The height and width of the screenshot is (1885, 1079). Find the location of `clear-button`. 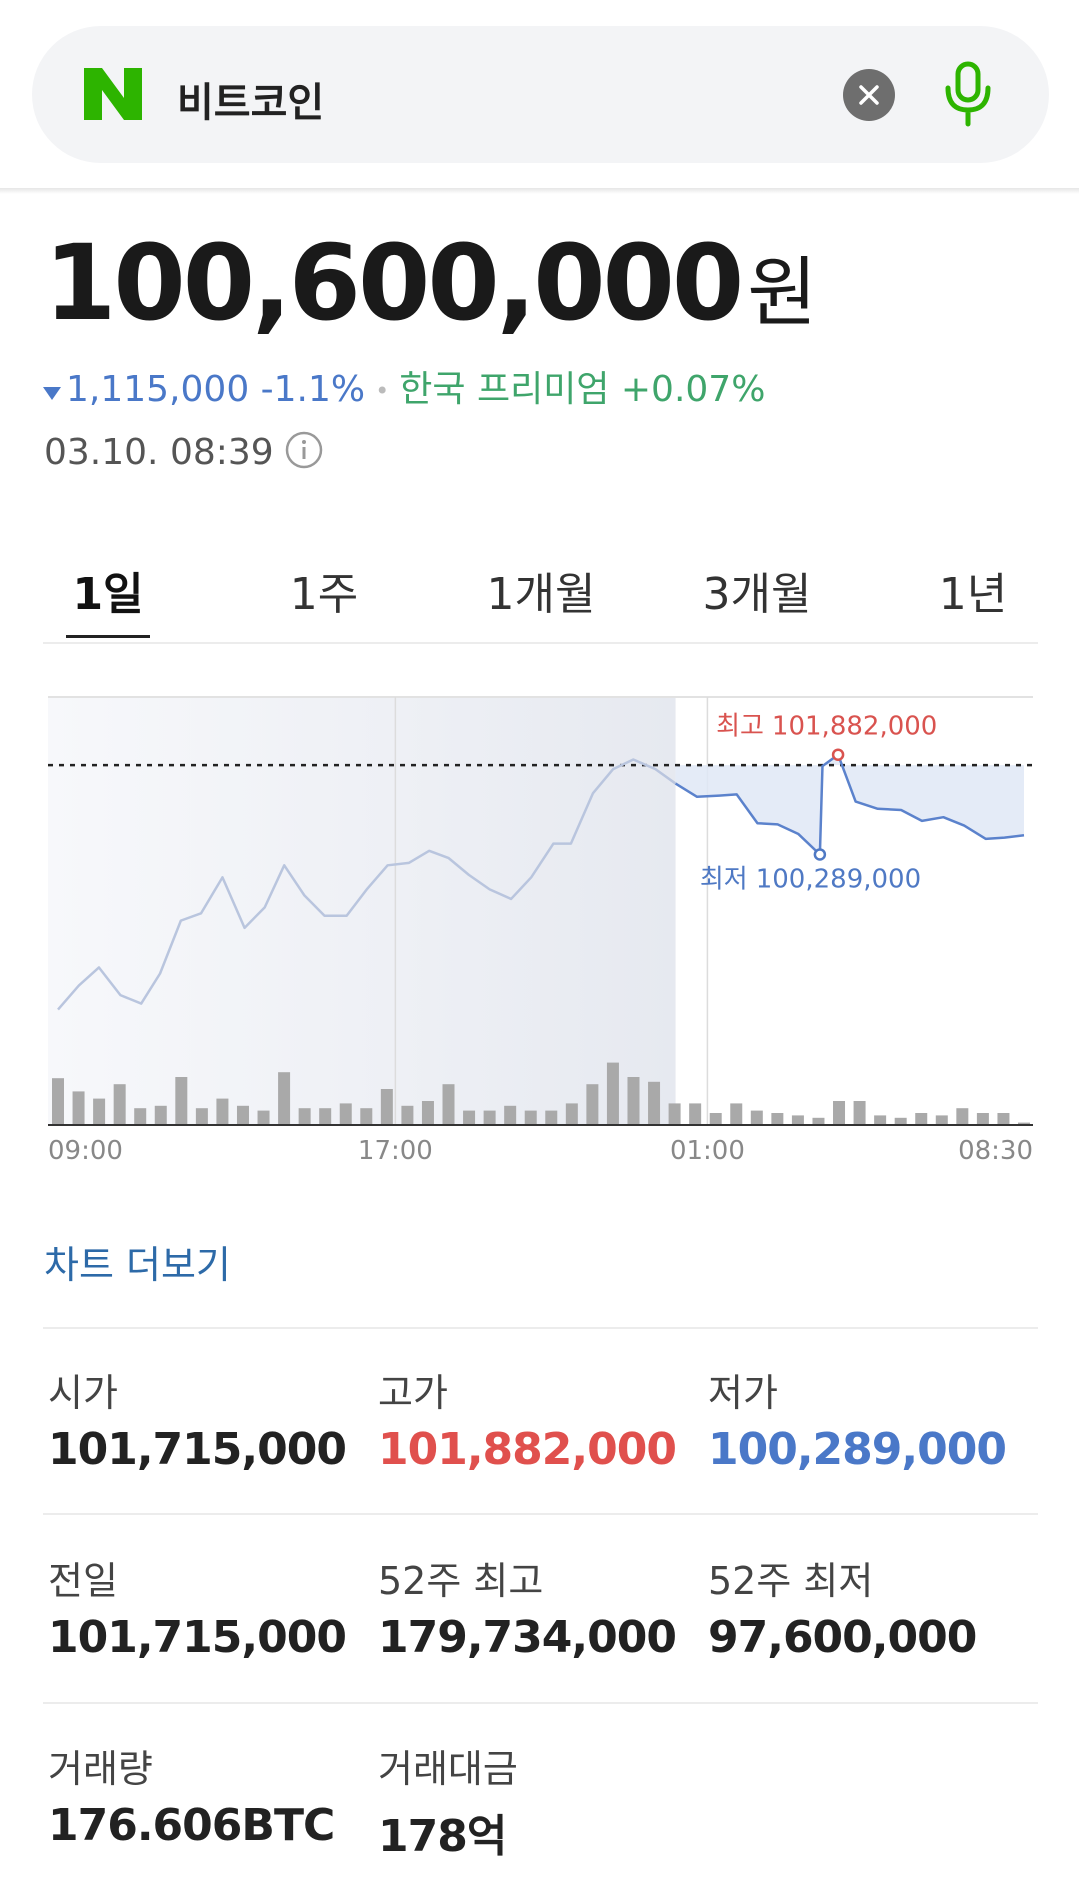

clear-button is located at coordinates (869, 95).